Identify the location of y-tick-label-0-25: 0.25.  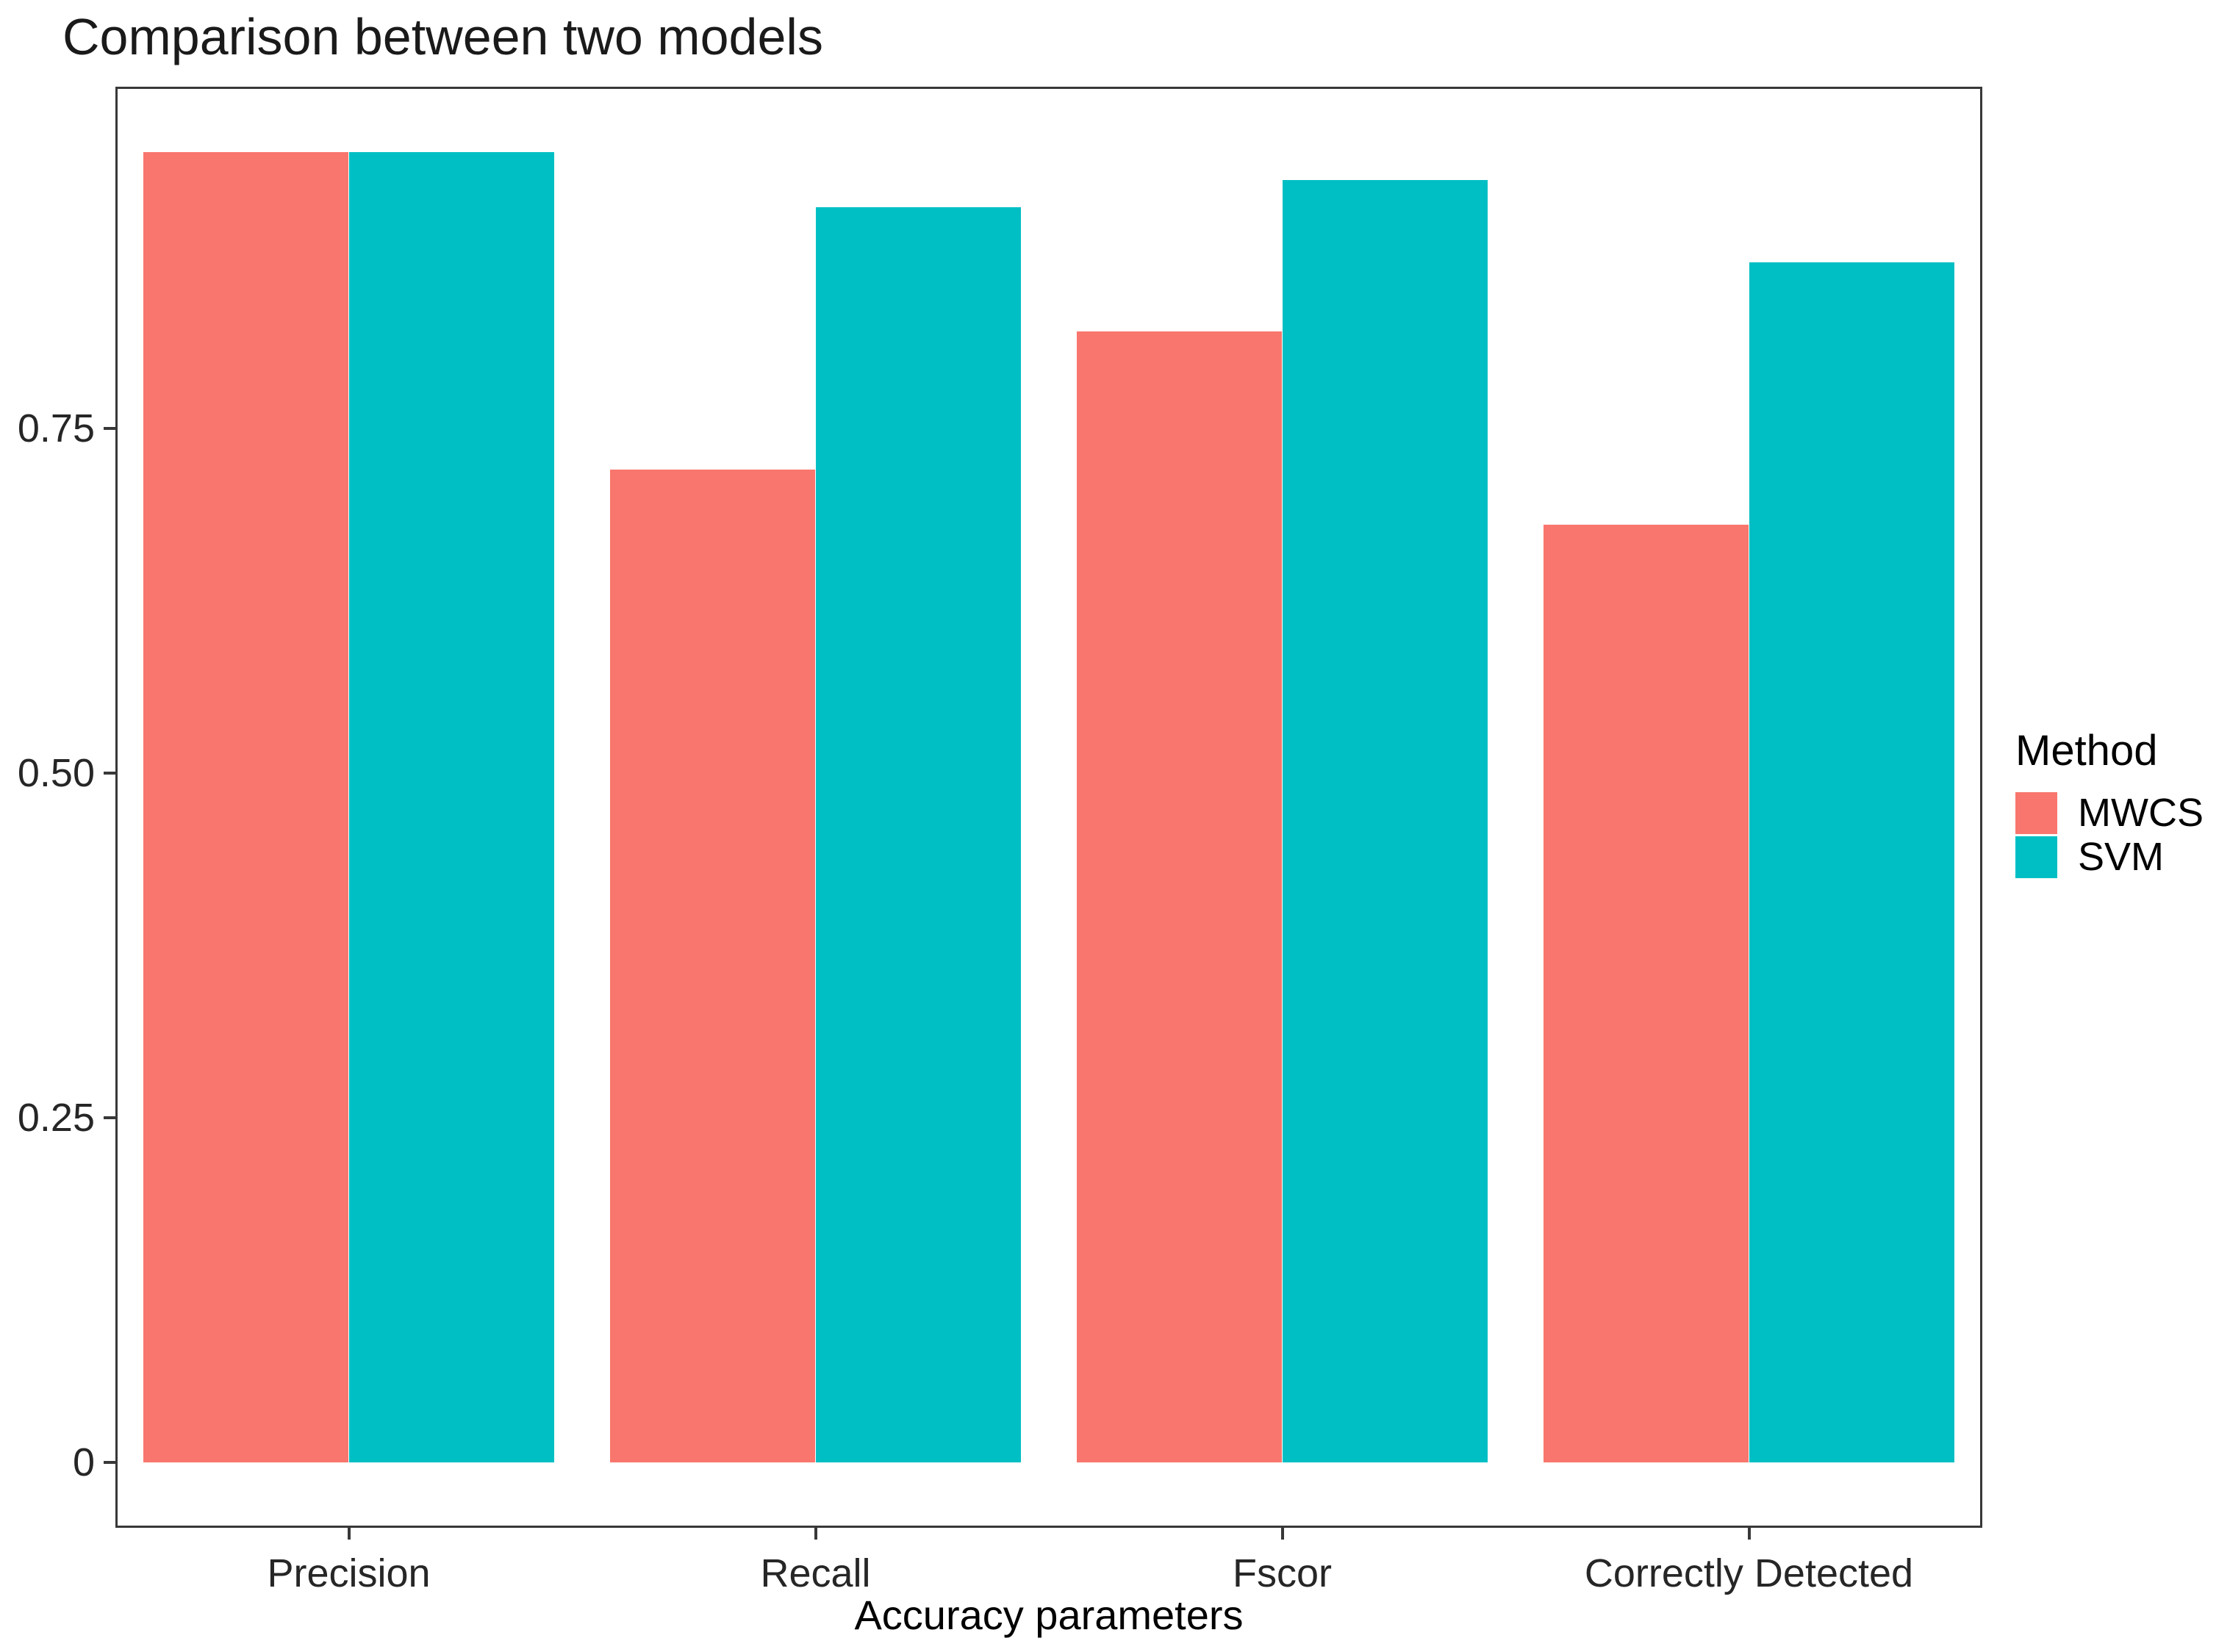
(56, 1117).